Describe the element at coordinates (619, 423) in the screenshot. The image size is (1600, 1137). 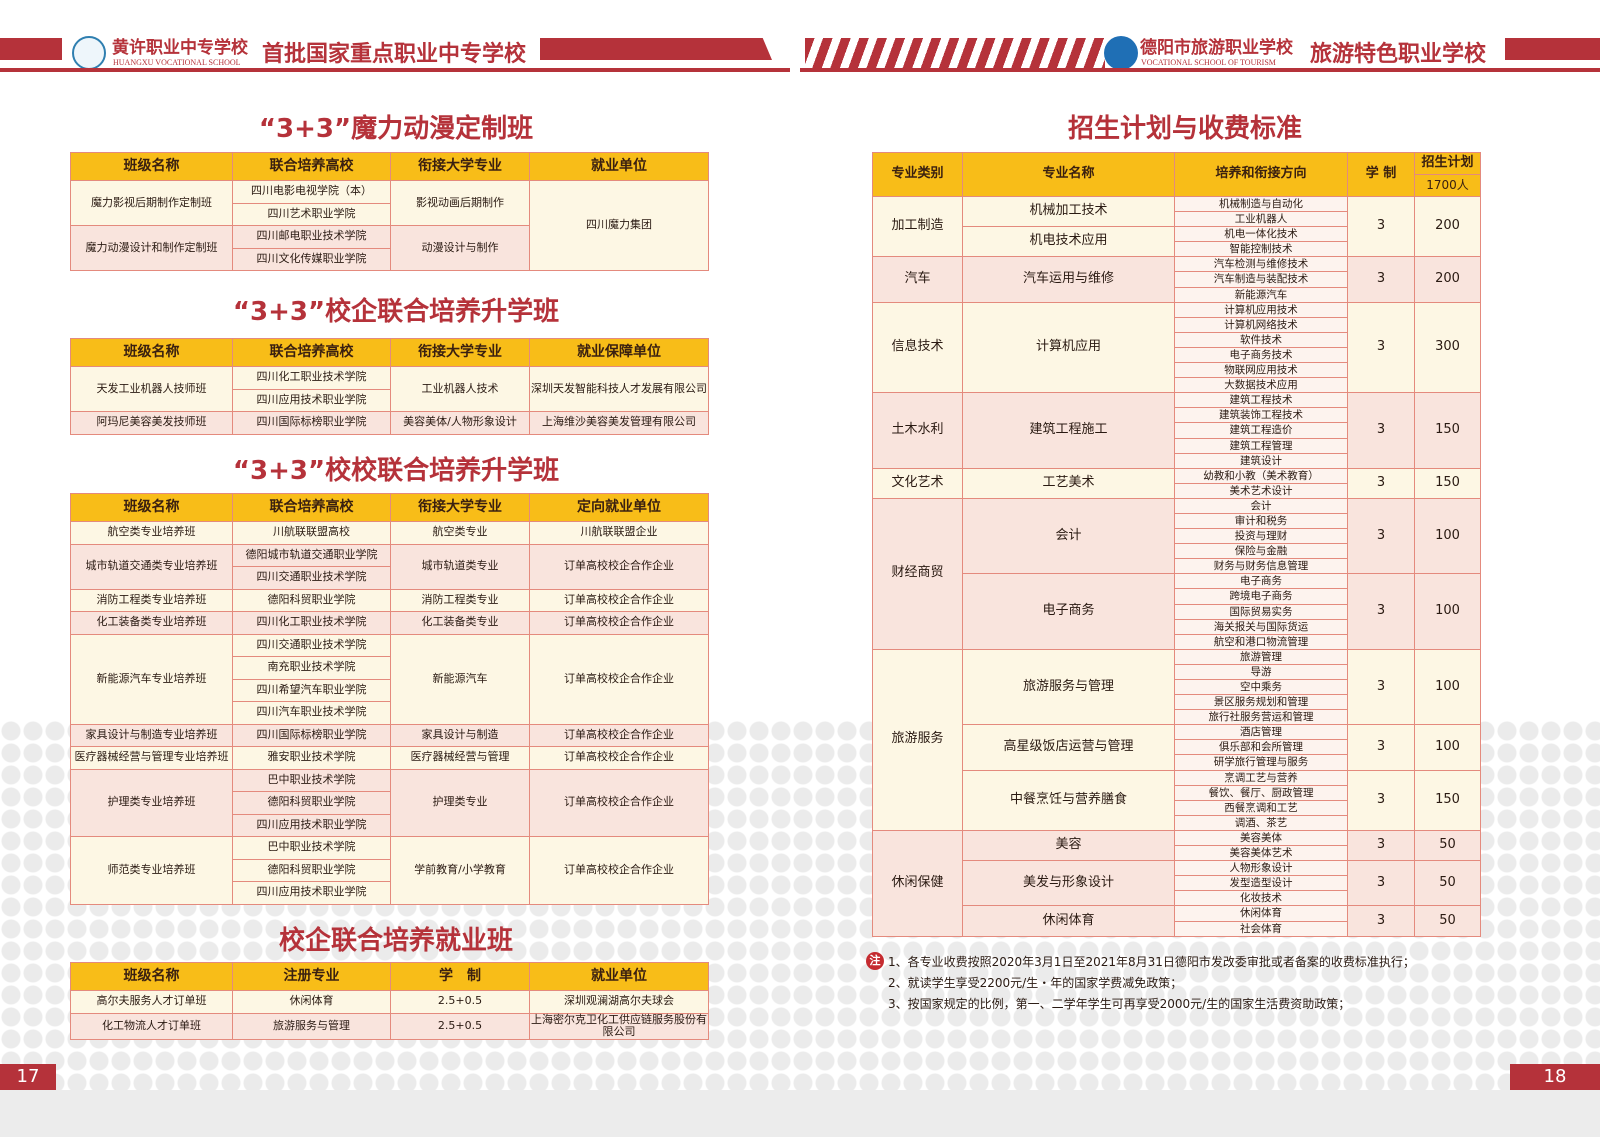
I see `employer: 上海维沙美容美发管理有限公司` at that location.